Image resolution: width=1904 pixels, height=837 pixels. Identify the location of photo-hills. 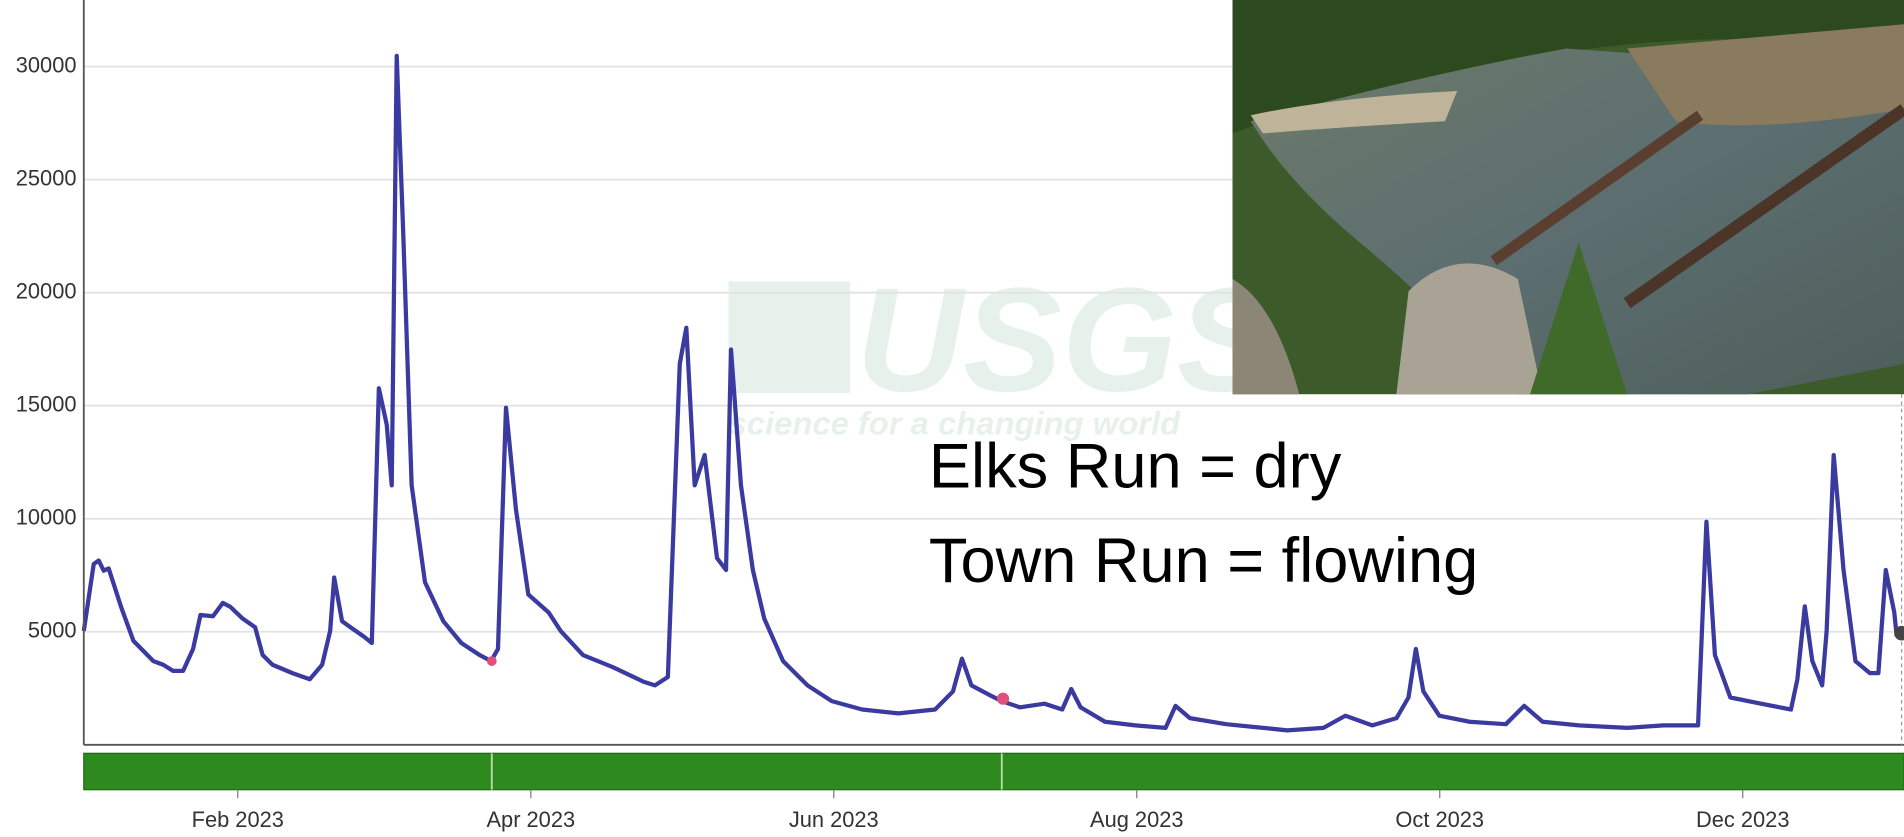
(1568, 67).